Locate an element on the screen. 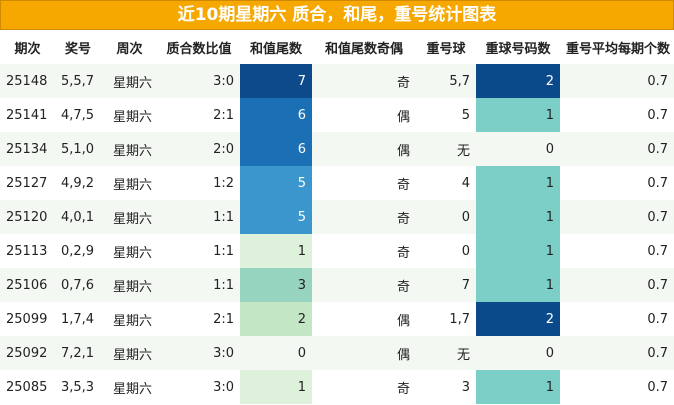 The image size is (674, 405). cell-issue: 25120 is located at coordinates (27, 217).